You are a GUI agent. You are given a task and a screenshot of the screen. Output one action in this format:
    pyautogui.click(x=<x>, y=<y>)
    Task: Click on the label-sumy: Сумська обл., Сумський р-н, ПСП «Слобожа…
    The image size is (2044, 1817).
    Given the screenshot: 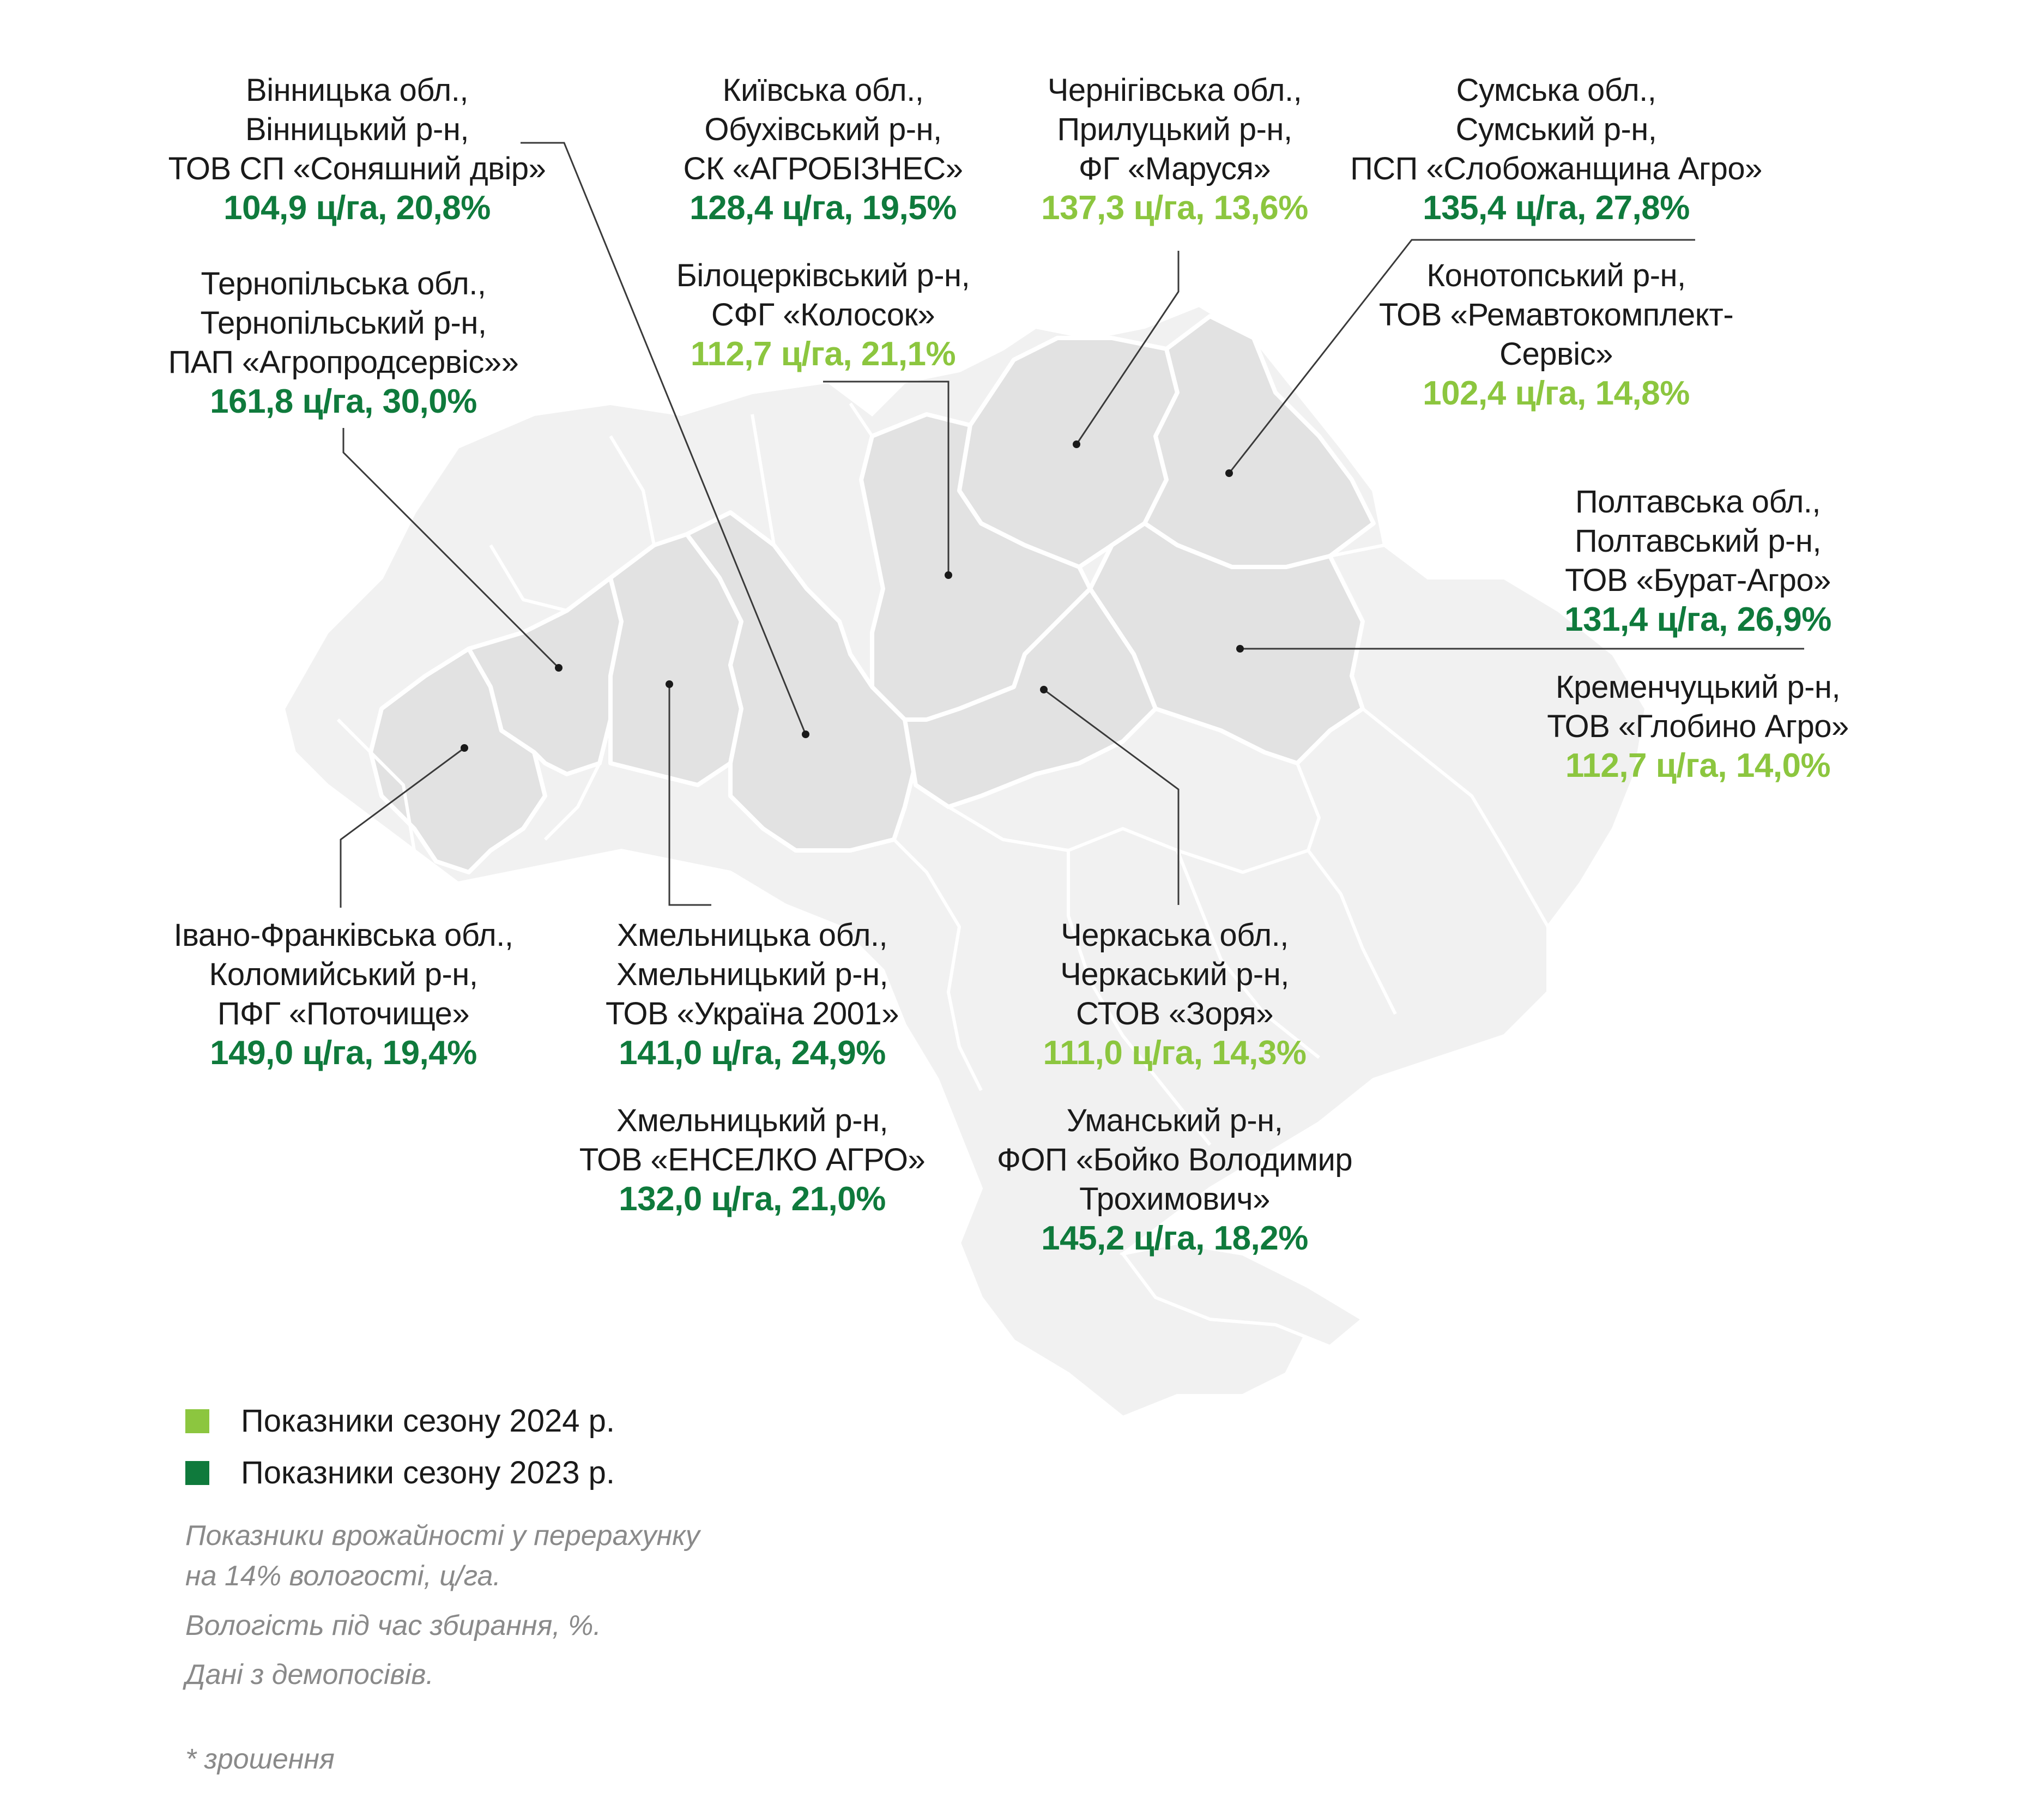 What is the action you would take?
    pyautogui.click(x=1557, y=149)
    